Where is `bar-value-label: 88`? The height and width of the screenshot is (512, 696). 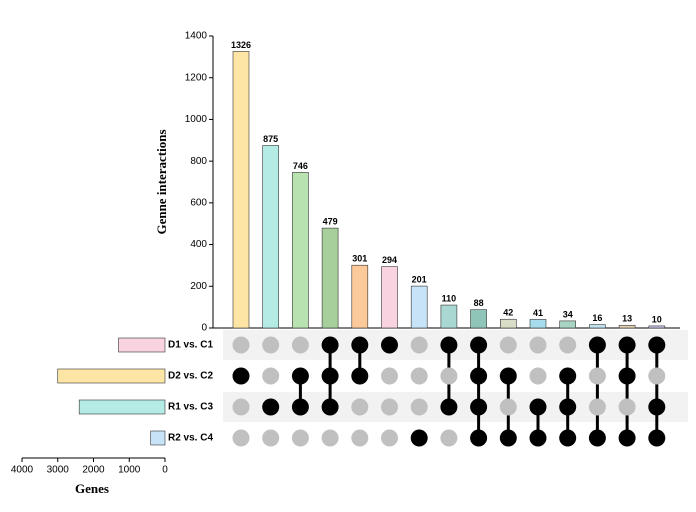
bar-value-label: 88 is located at coordinates (479, 303).